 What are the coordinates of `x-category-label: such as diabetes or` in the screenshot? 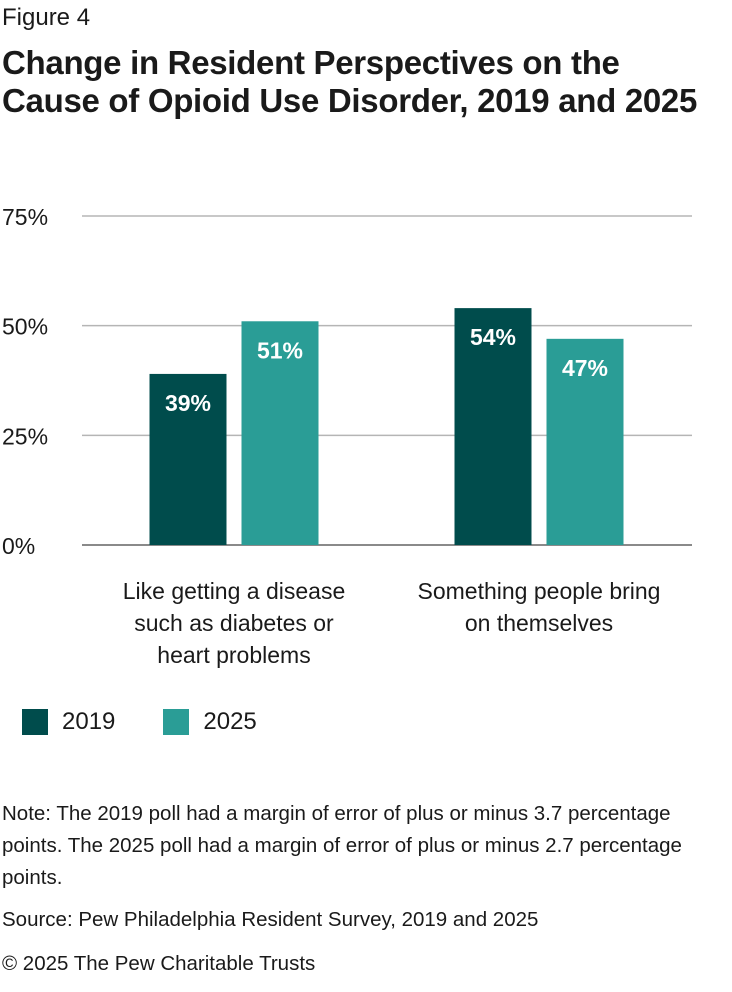 It's located at (234, 623).